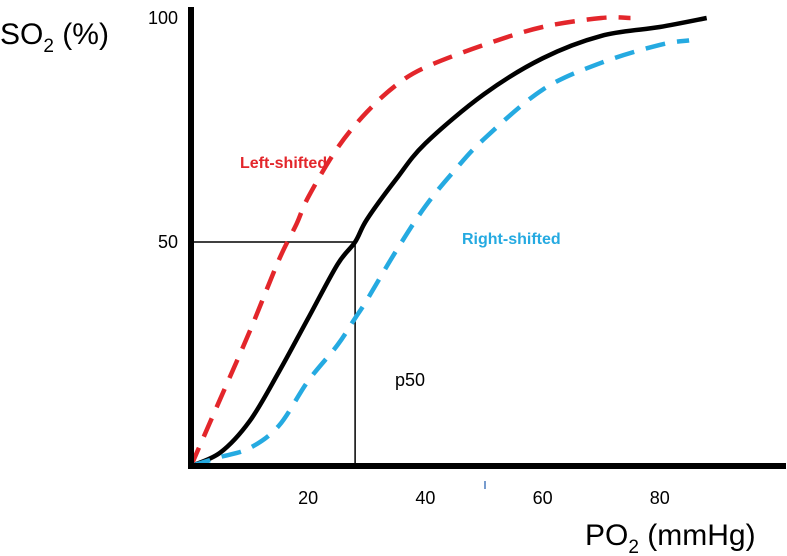  What do you see at coordinates (660, 498) in the screenshot?
I see `x-tick-label: 80` at bounding box center [660, 498].